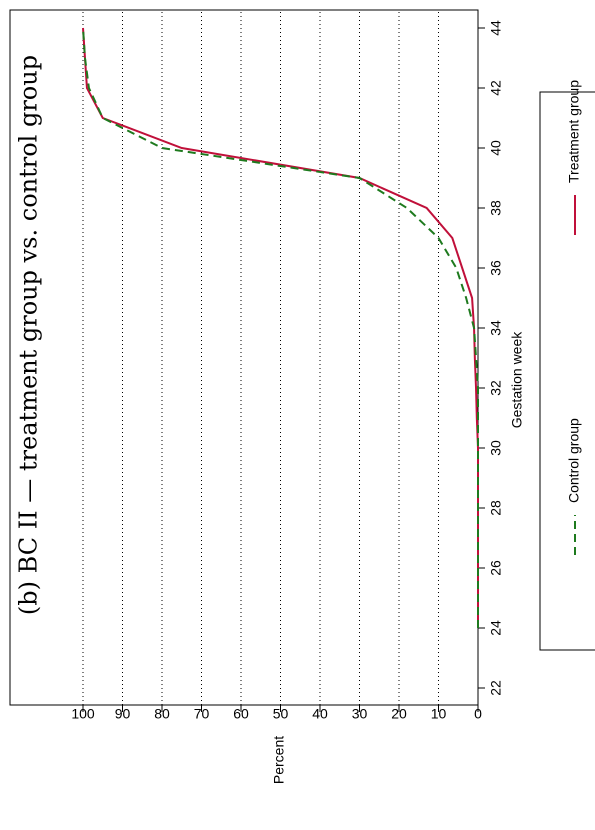 This screenshot has width=595, height=830. Describe the element at coordinates (281, 714) in the screenshot. I see `y-tick-label: 50` at that location.